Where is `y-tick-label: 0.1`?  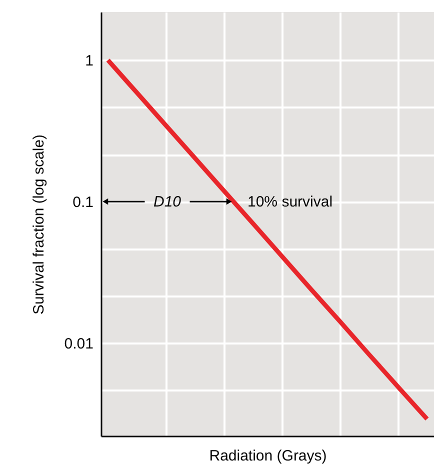
y-tick-label: 0.1 is located at coordinates (83, 203).